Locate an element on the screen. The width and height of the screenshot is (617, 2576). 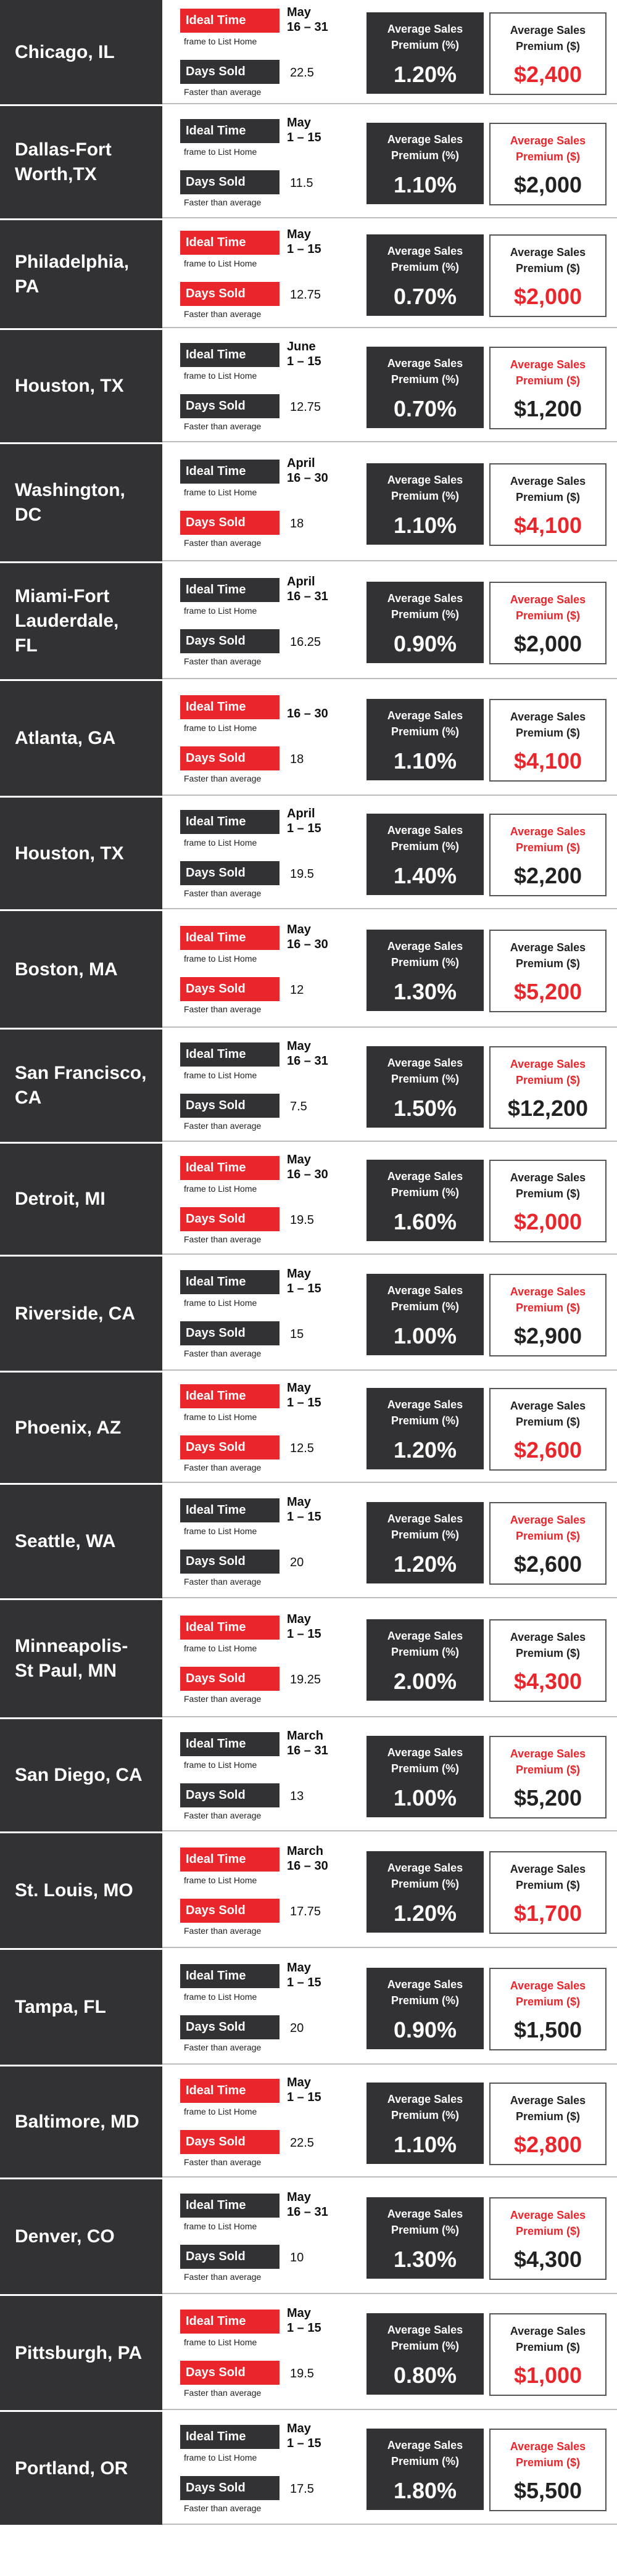
dollar-premium-value: $2,000 is located at coordinates (547, 184).